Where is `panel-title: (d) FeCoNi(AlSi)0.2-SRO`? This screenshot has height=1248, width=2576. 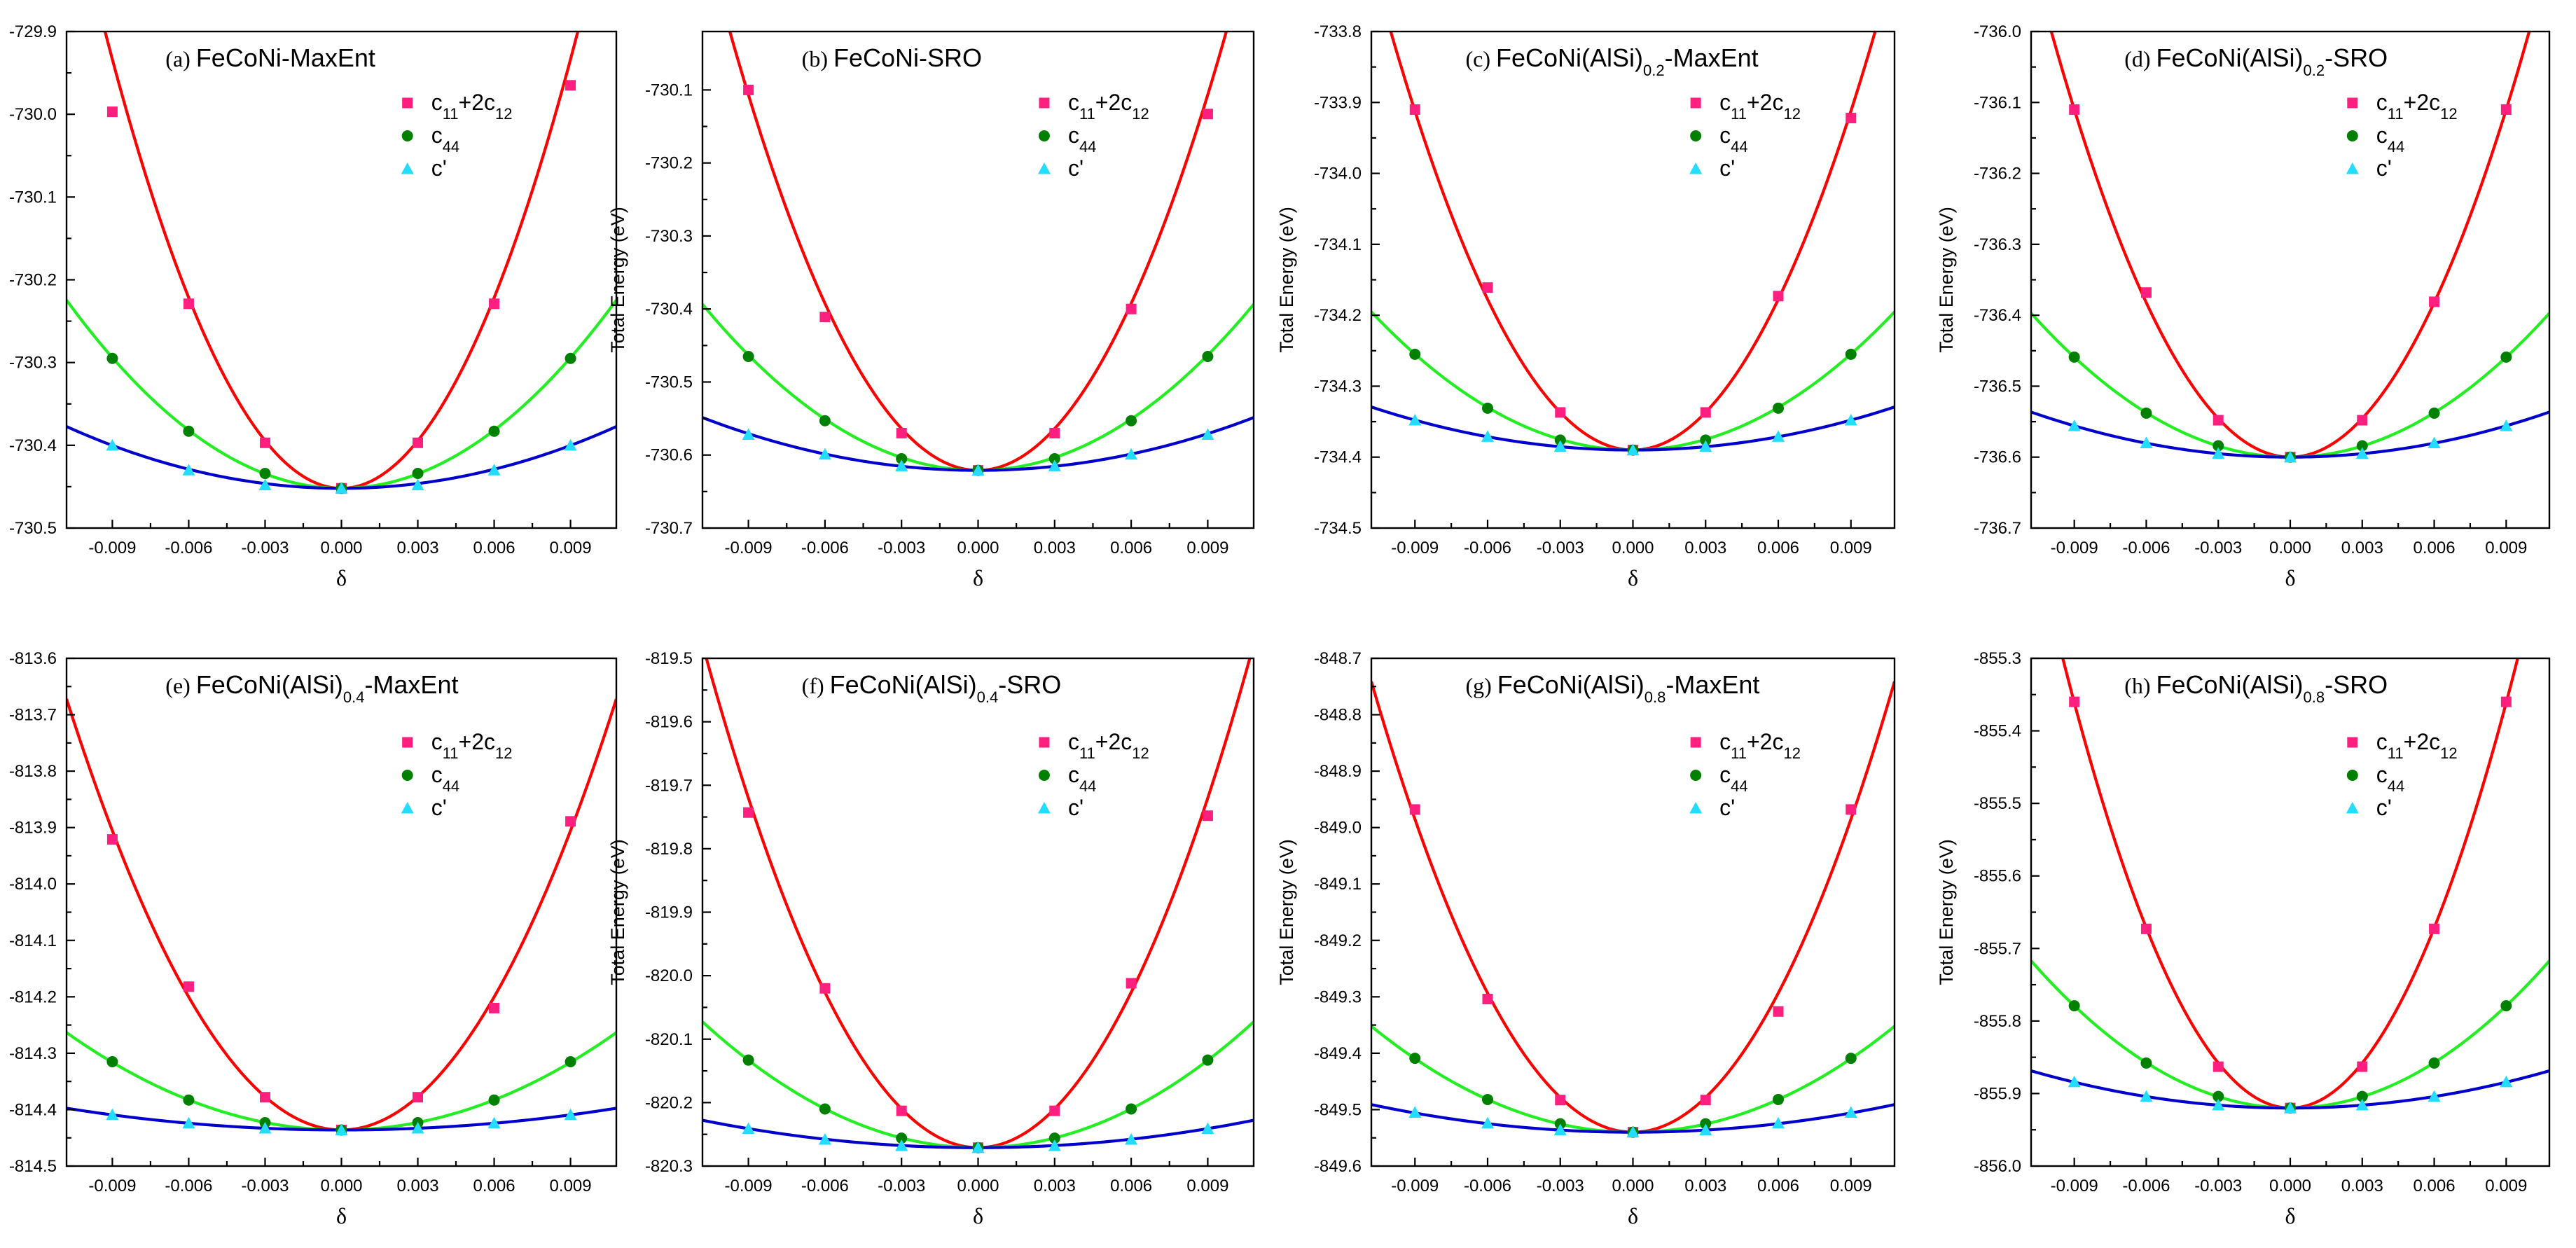 panel-title: (d) FeCoNi(AlSi)0.2-SRO is located at coordinates (2256, 61).